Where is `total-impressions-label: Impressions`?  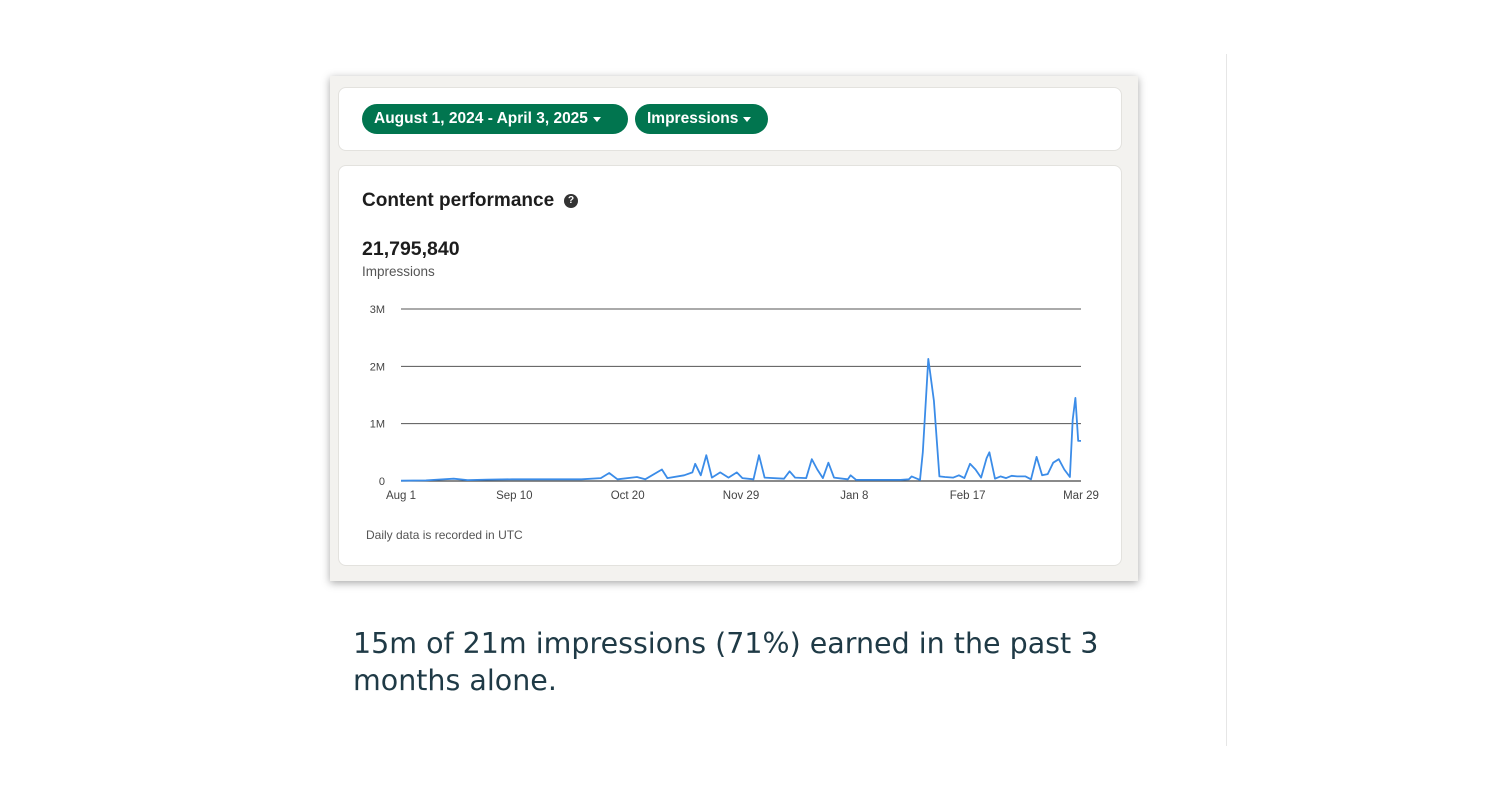 total-impressions-label: Impressions is located at coordinates (398, 271).